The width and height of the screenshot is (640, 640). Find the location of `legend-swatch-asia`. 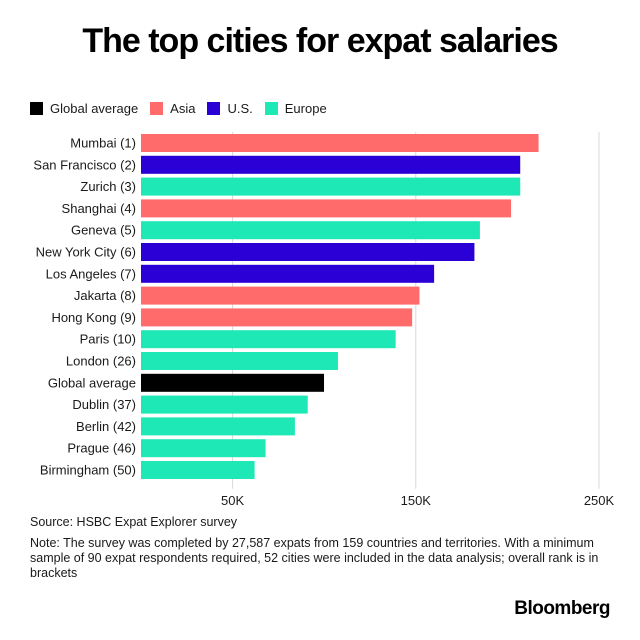

legend-swatch-asia is located at coordinates (157, 108).